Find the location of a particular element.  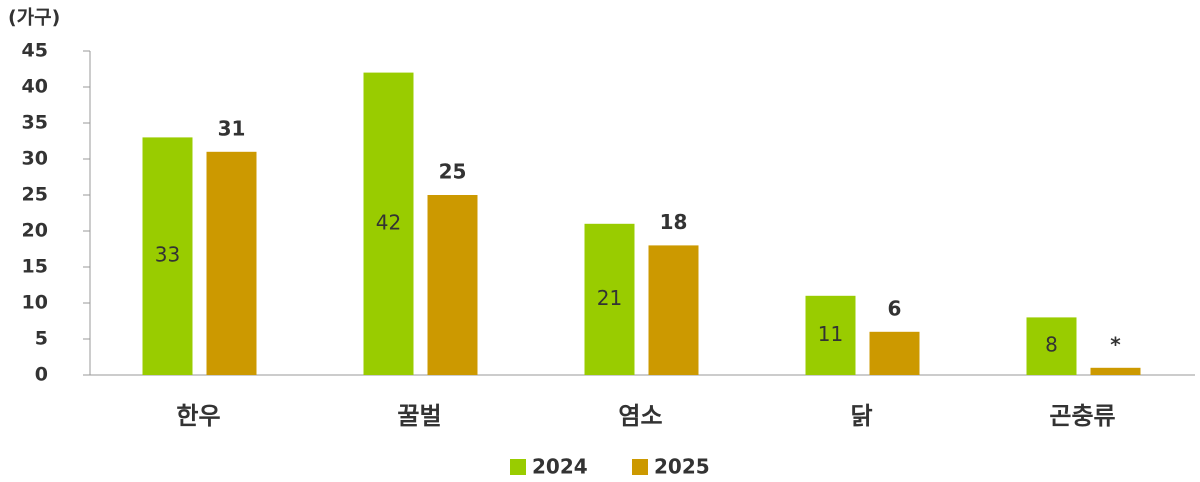

y-tick-label: 5 is located at coordinates (41, 339).